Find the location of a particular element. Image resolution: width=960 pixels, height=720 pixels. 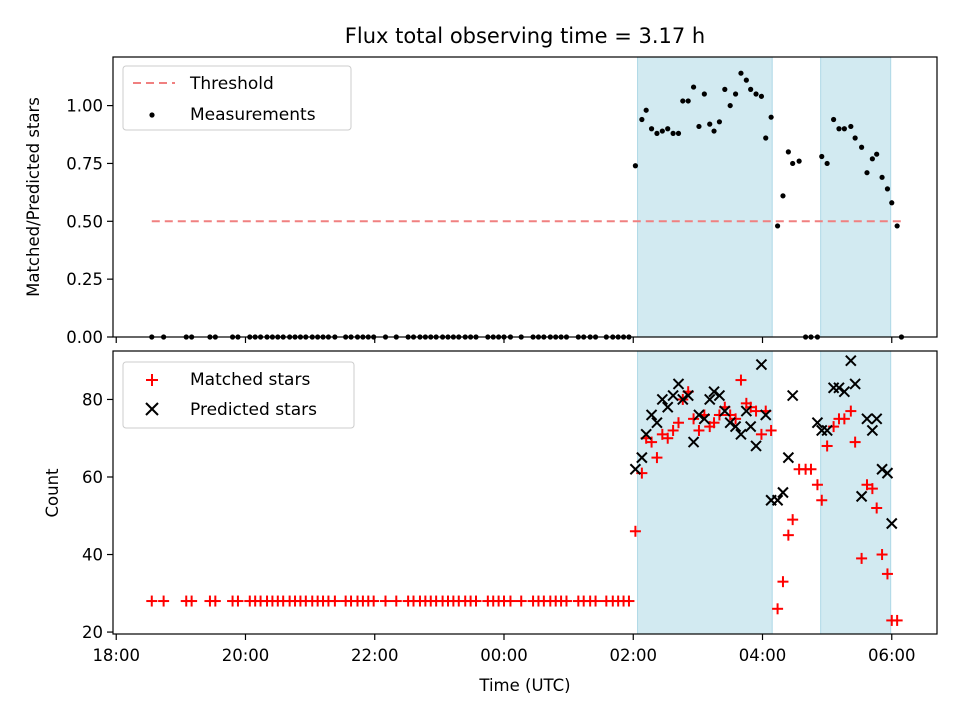

x-axis-ticks is located at coordinates (504, 340).